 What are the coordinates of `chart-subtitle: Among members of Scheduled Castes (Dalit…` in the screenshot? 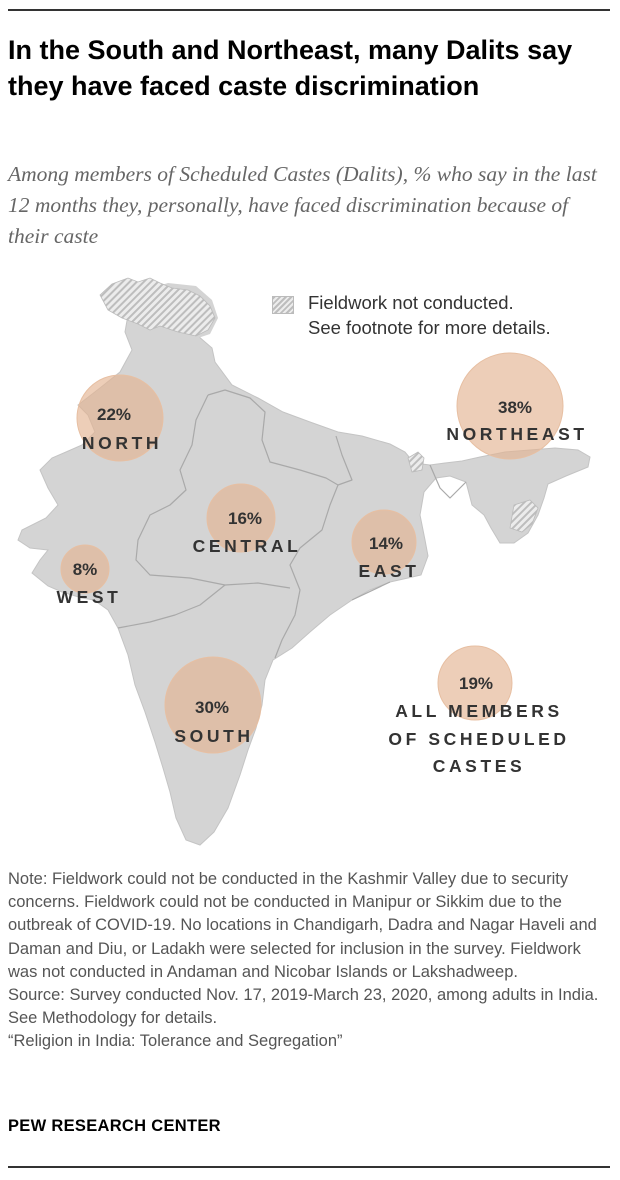 It's located at (302, 205).